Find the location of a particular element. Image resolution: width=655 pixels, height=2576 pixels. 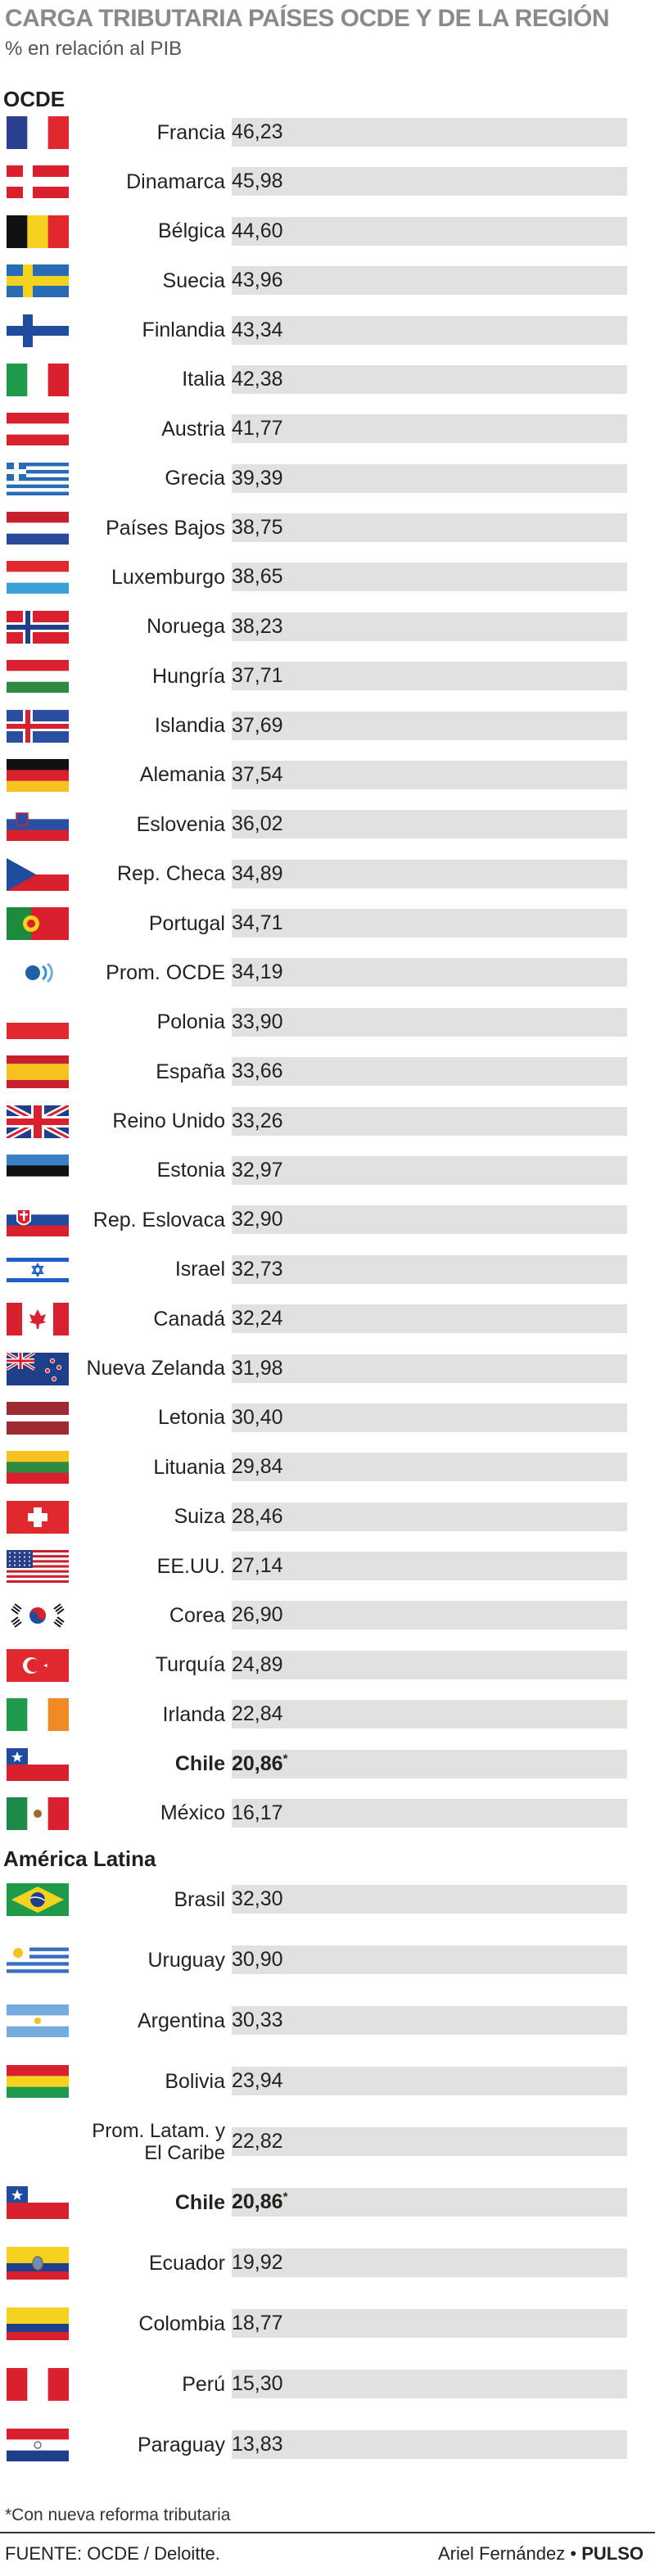

value-label: 30,90 is located at coordinates (257, 1959).